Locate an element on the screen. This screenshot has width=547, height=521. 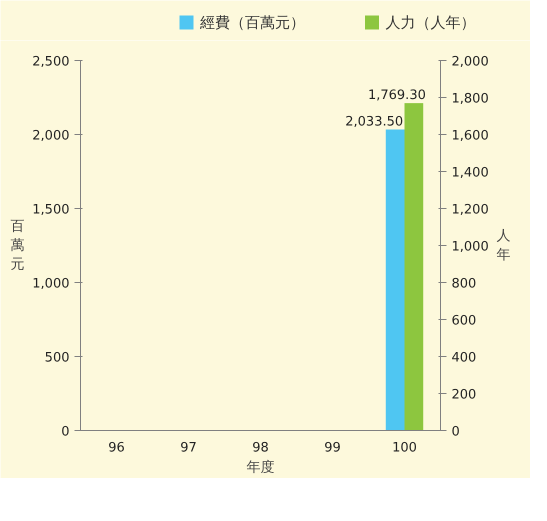
y2-tick-label: 2,000 is located at coordinates (470, 62).